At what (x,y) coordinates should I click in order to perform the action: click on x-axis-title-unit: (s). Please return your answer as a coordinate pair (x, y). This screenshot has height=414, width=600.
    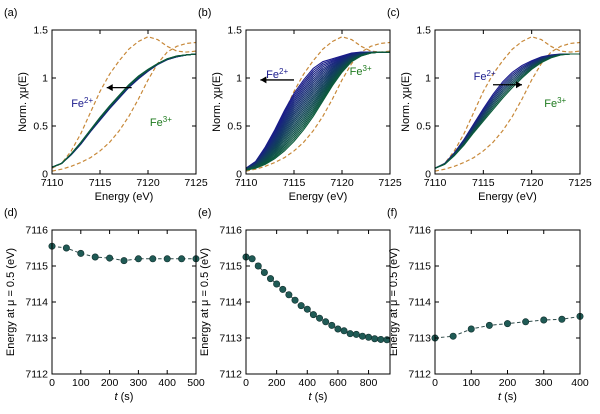
    Looking at the image, I should click on (509, 397).